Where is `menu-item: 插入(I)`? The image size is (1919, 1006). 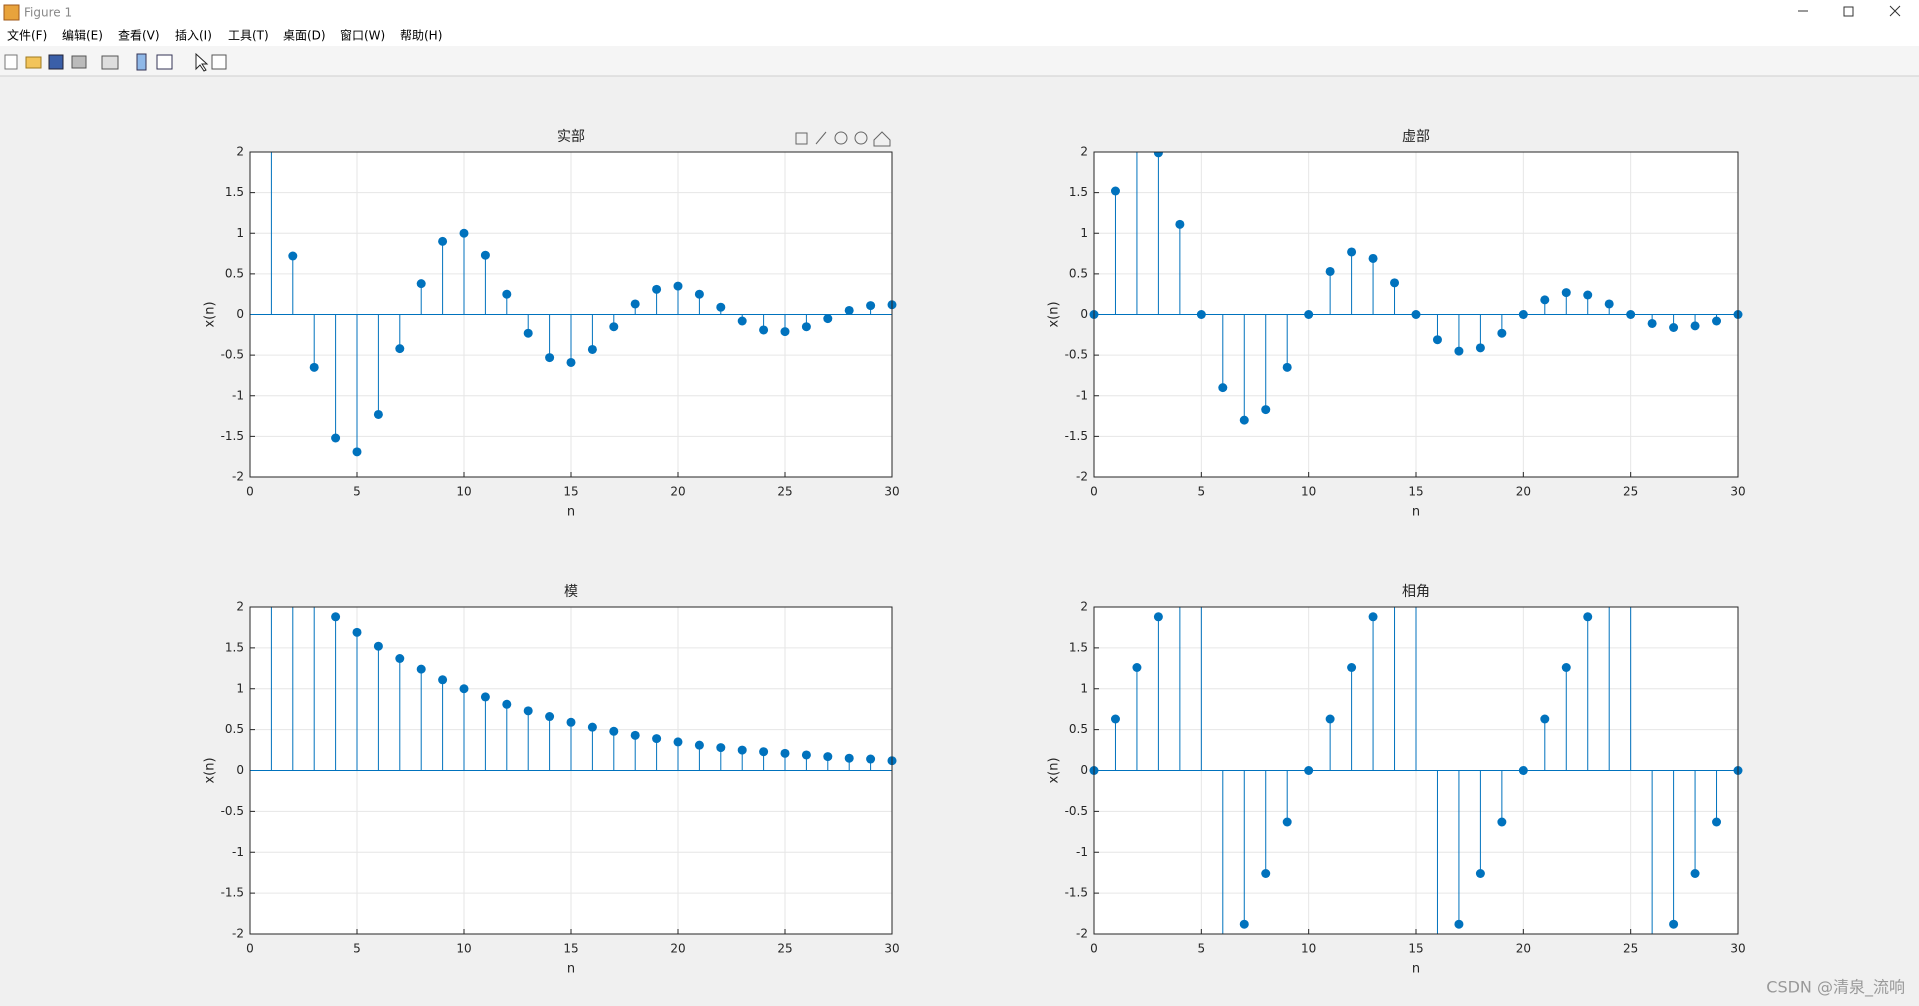 menu-item: 插入(I) is located at coordinates (193, 36).